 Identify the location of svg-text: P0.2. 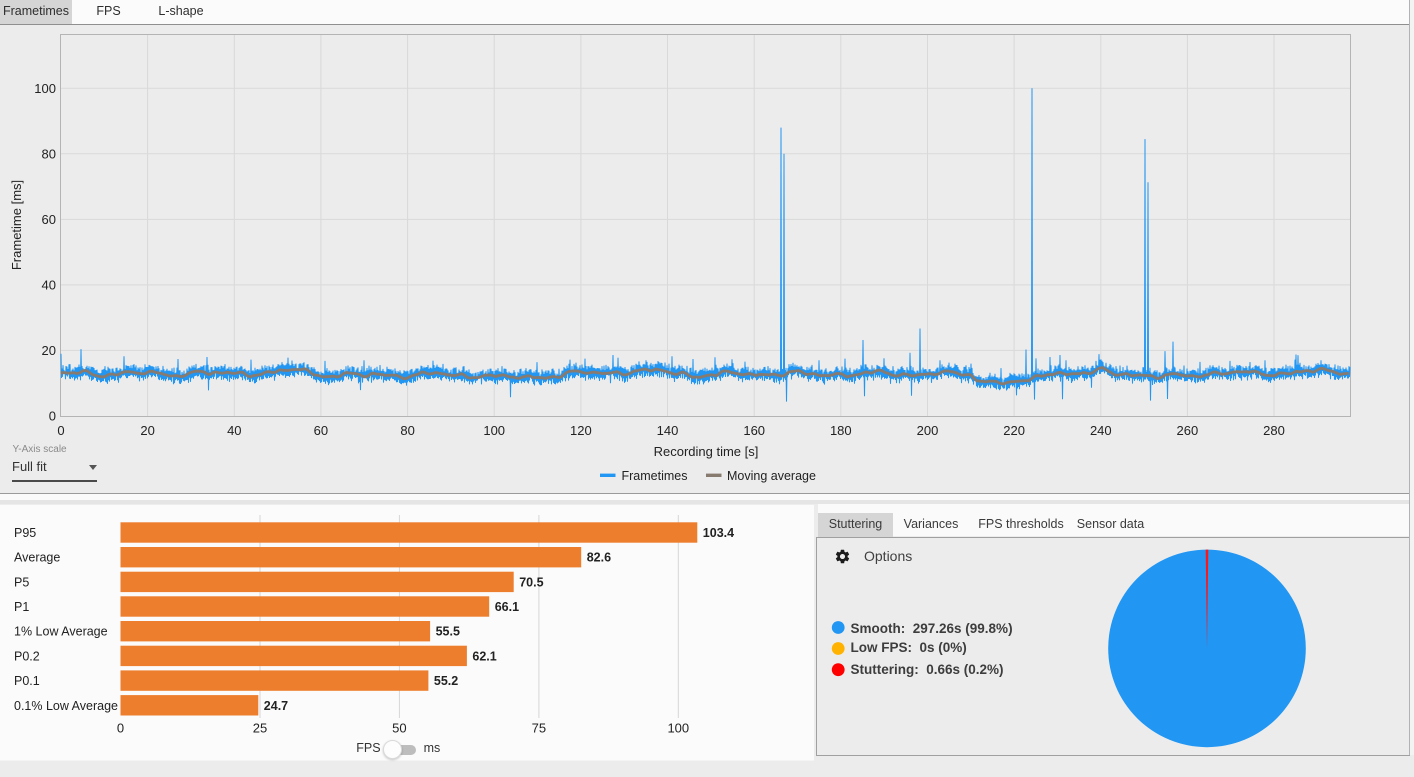
(27, 656).